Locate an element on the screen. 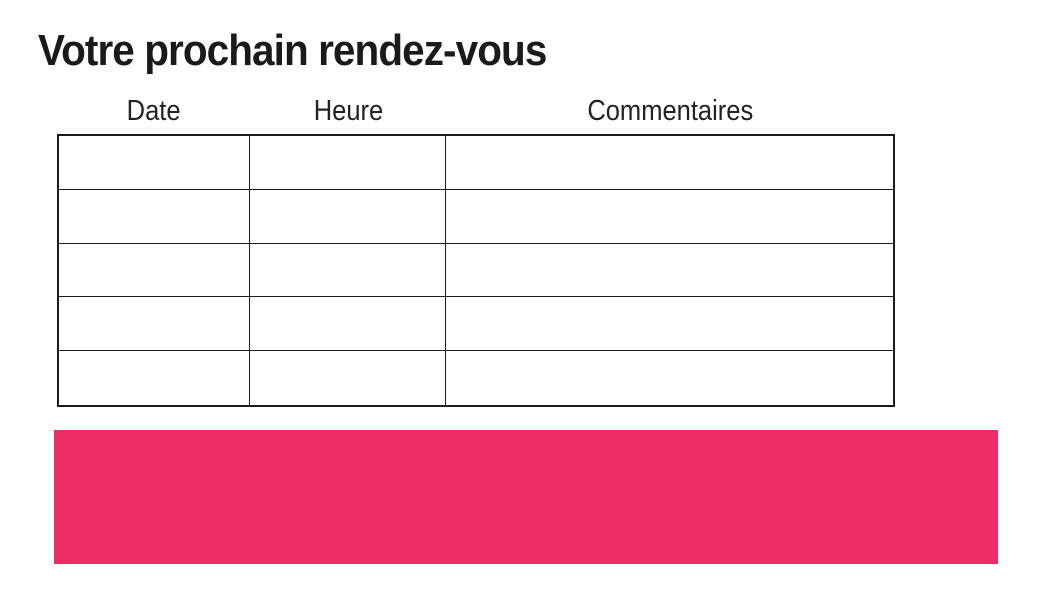  page-title: Votre prochain rendez-vous is located at coordinates (292, 50).